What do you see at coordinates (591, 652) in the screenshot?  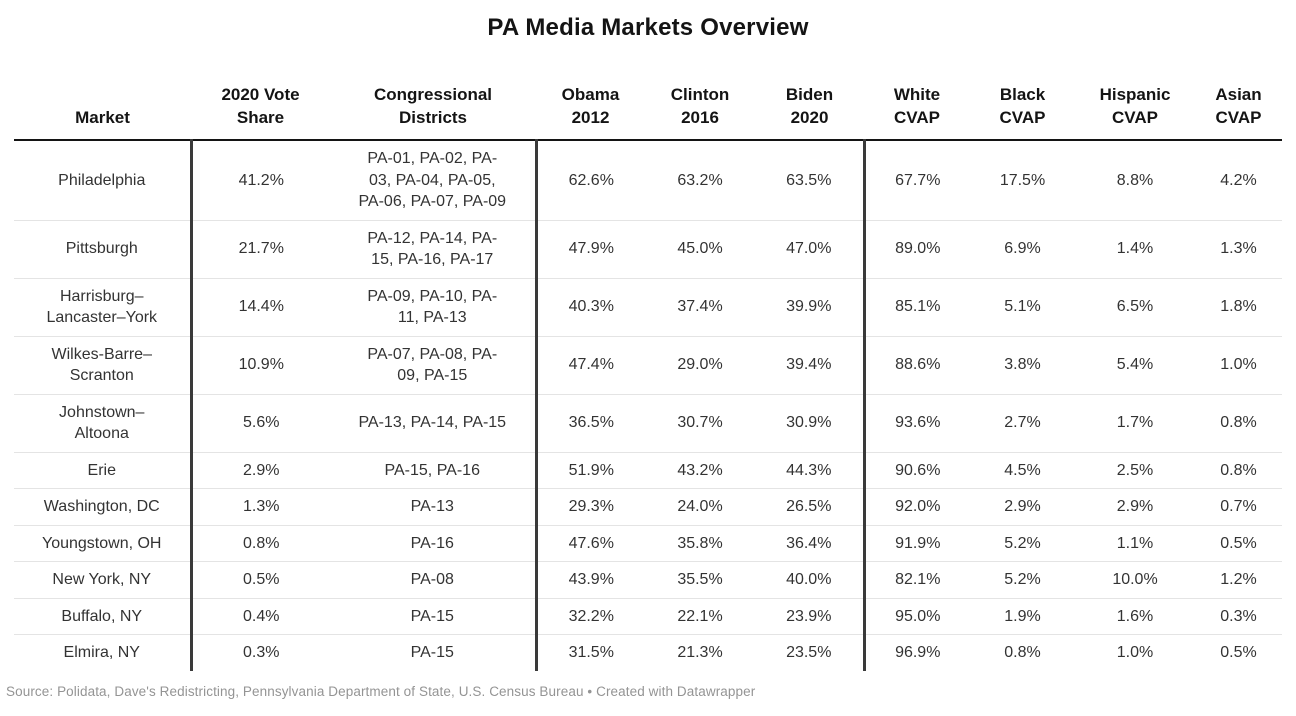 I see `table-cell: 31.5%` at bounding box center [591, 652].